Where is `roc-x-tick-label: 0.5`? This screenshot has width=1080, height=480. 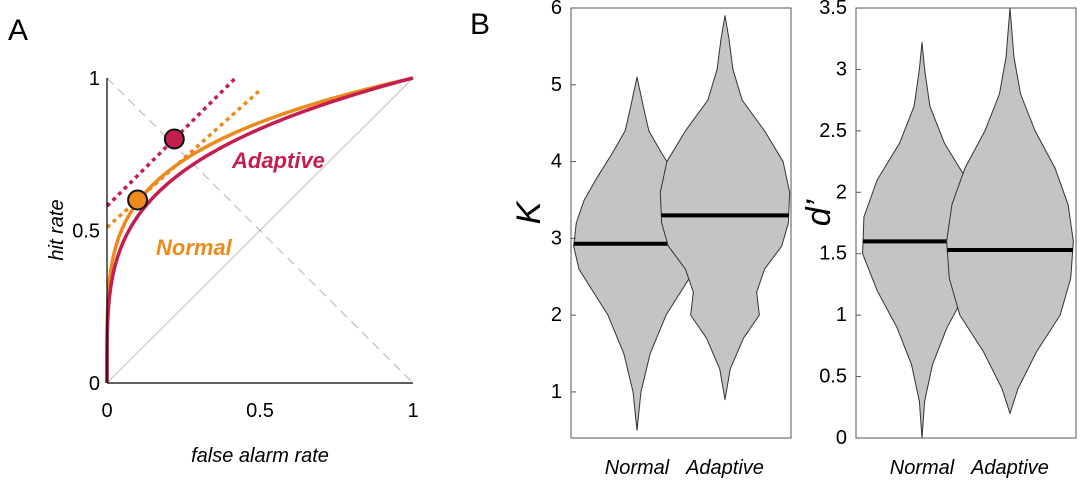
roc-x-tick-label: 0.5 is located at coordinates (260, 411).